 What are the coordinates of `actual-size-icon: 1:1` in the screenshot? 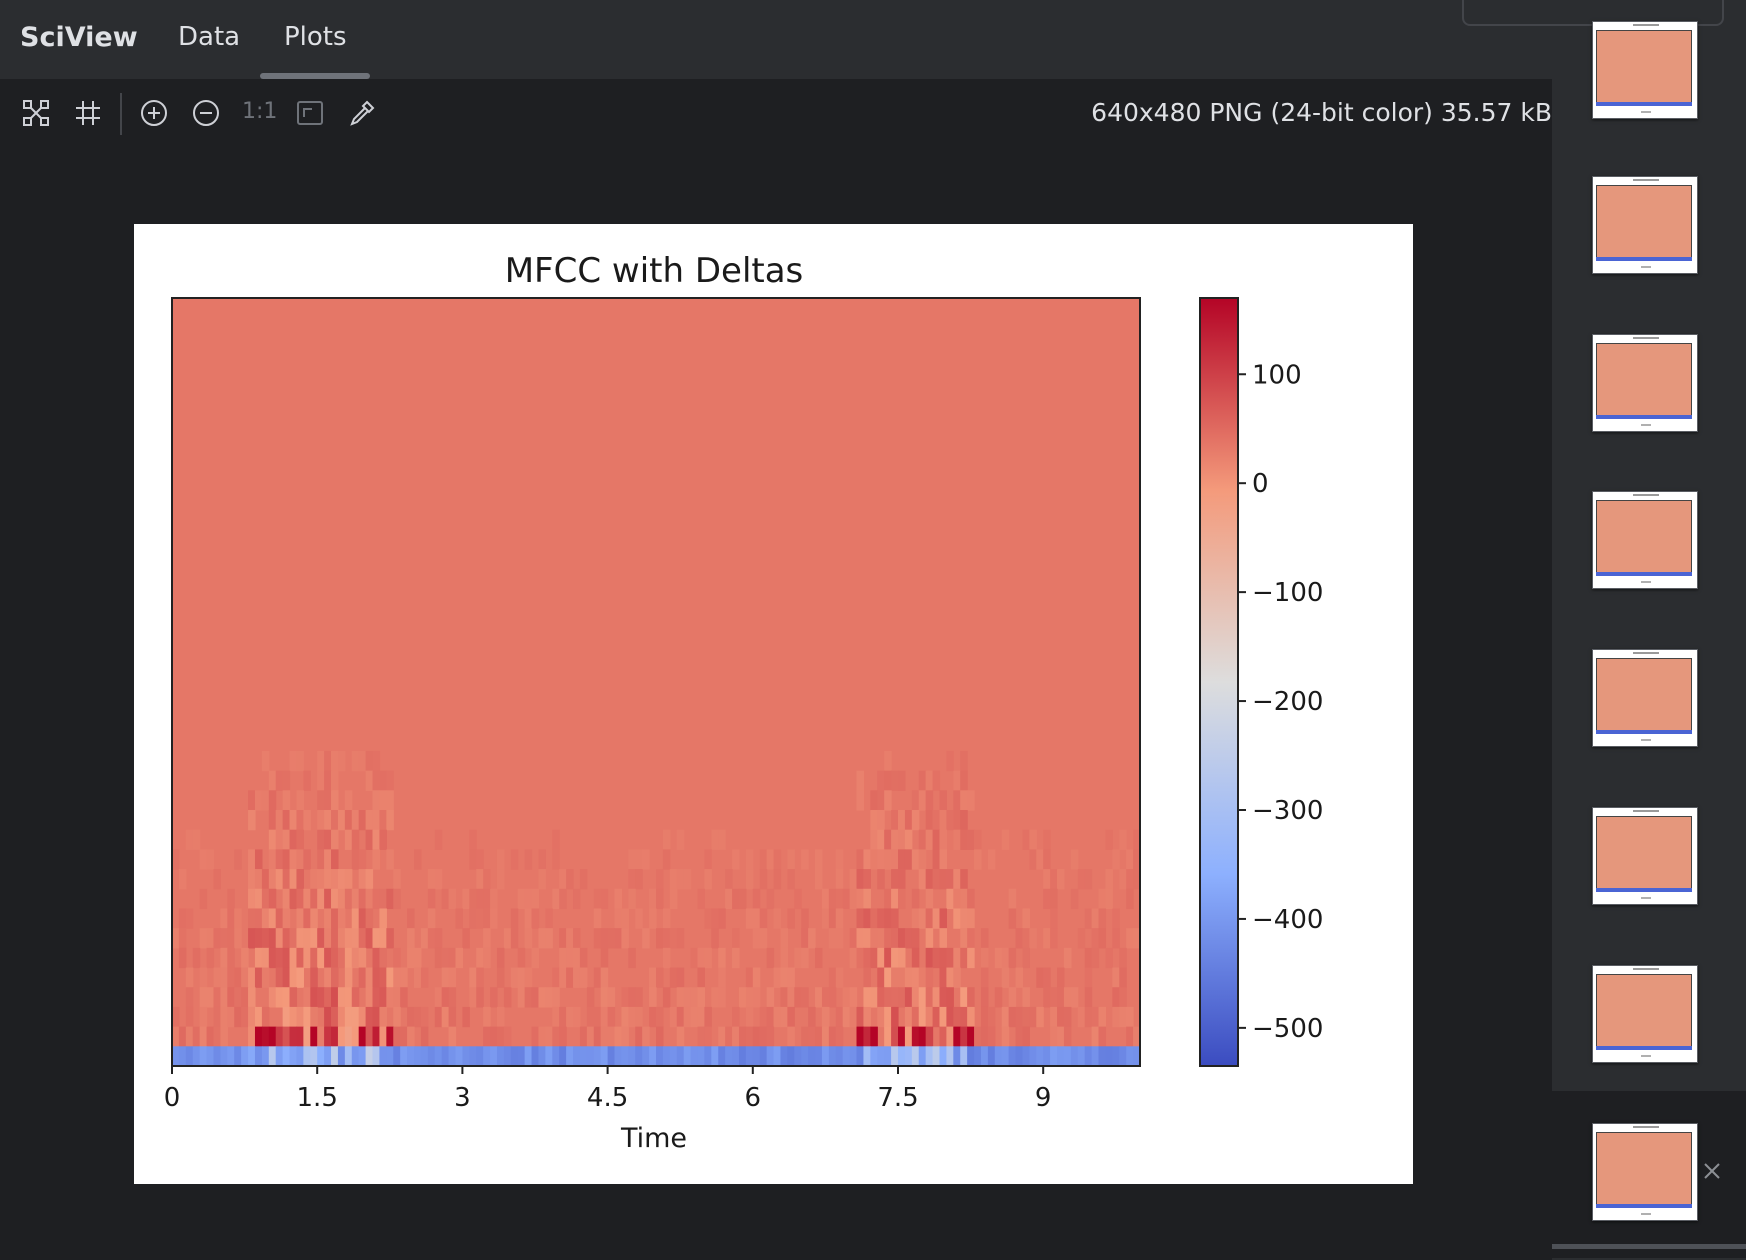 It's located at (260, 111).